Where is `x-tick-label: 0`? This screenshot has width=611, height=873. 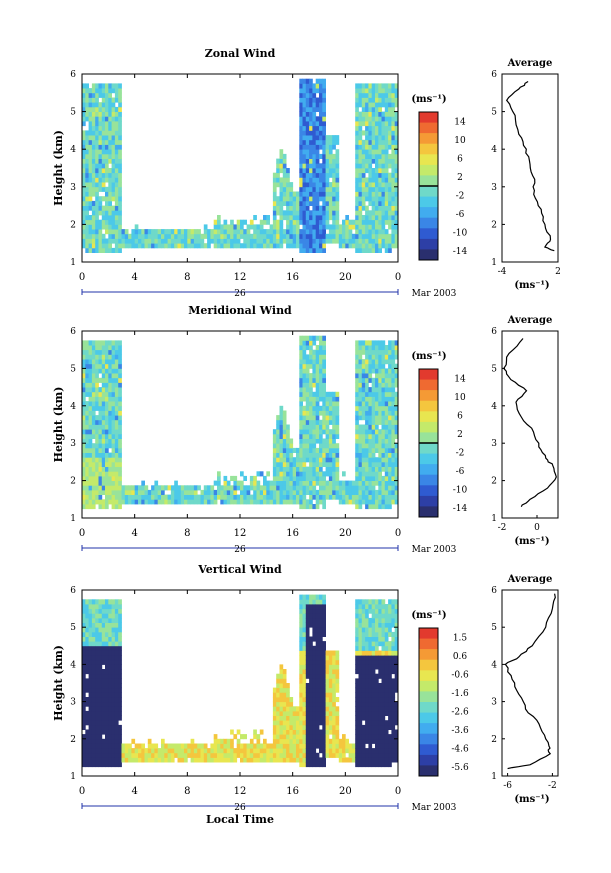 x-tick-label: 0 is located at coordinates (82, 533).